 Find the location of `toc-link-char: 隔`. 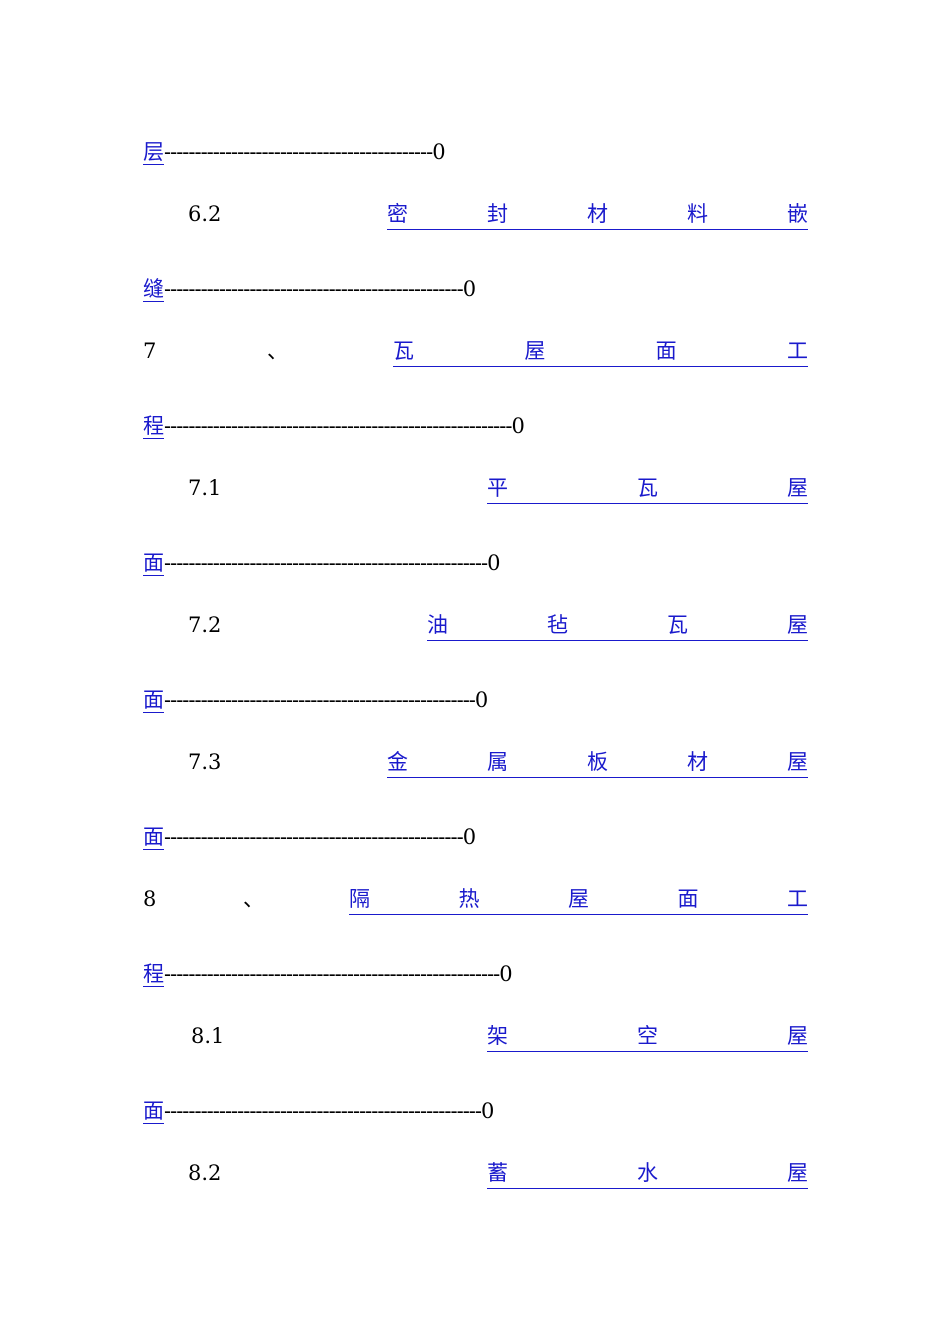

toc-link-char: 隔 is located at coordinates (359, 899).